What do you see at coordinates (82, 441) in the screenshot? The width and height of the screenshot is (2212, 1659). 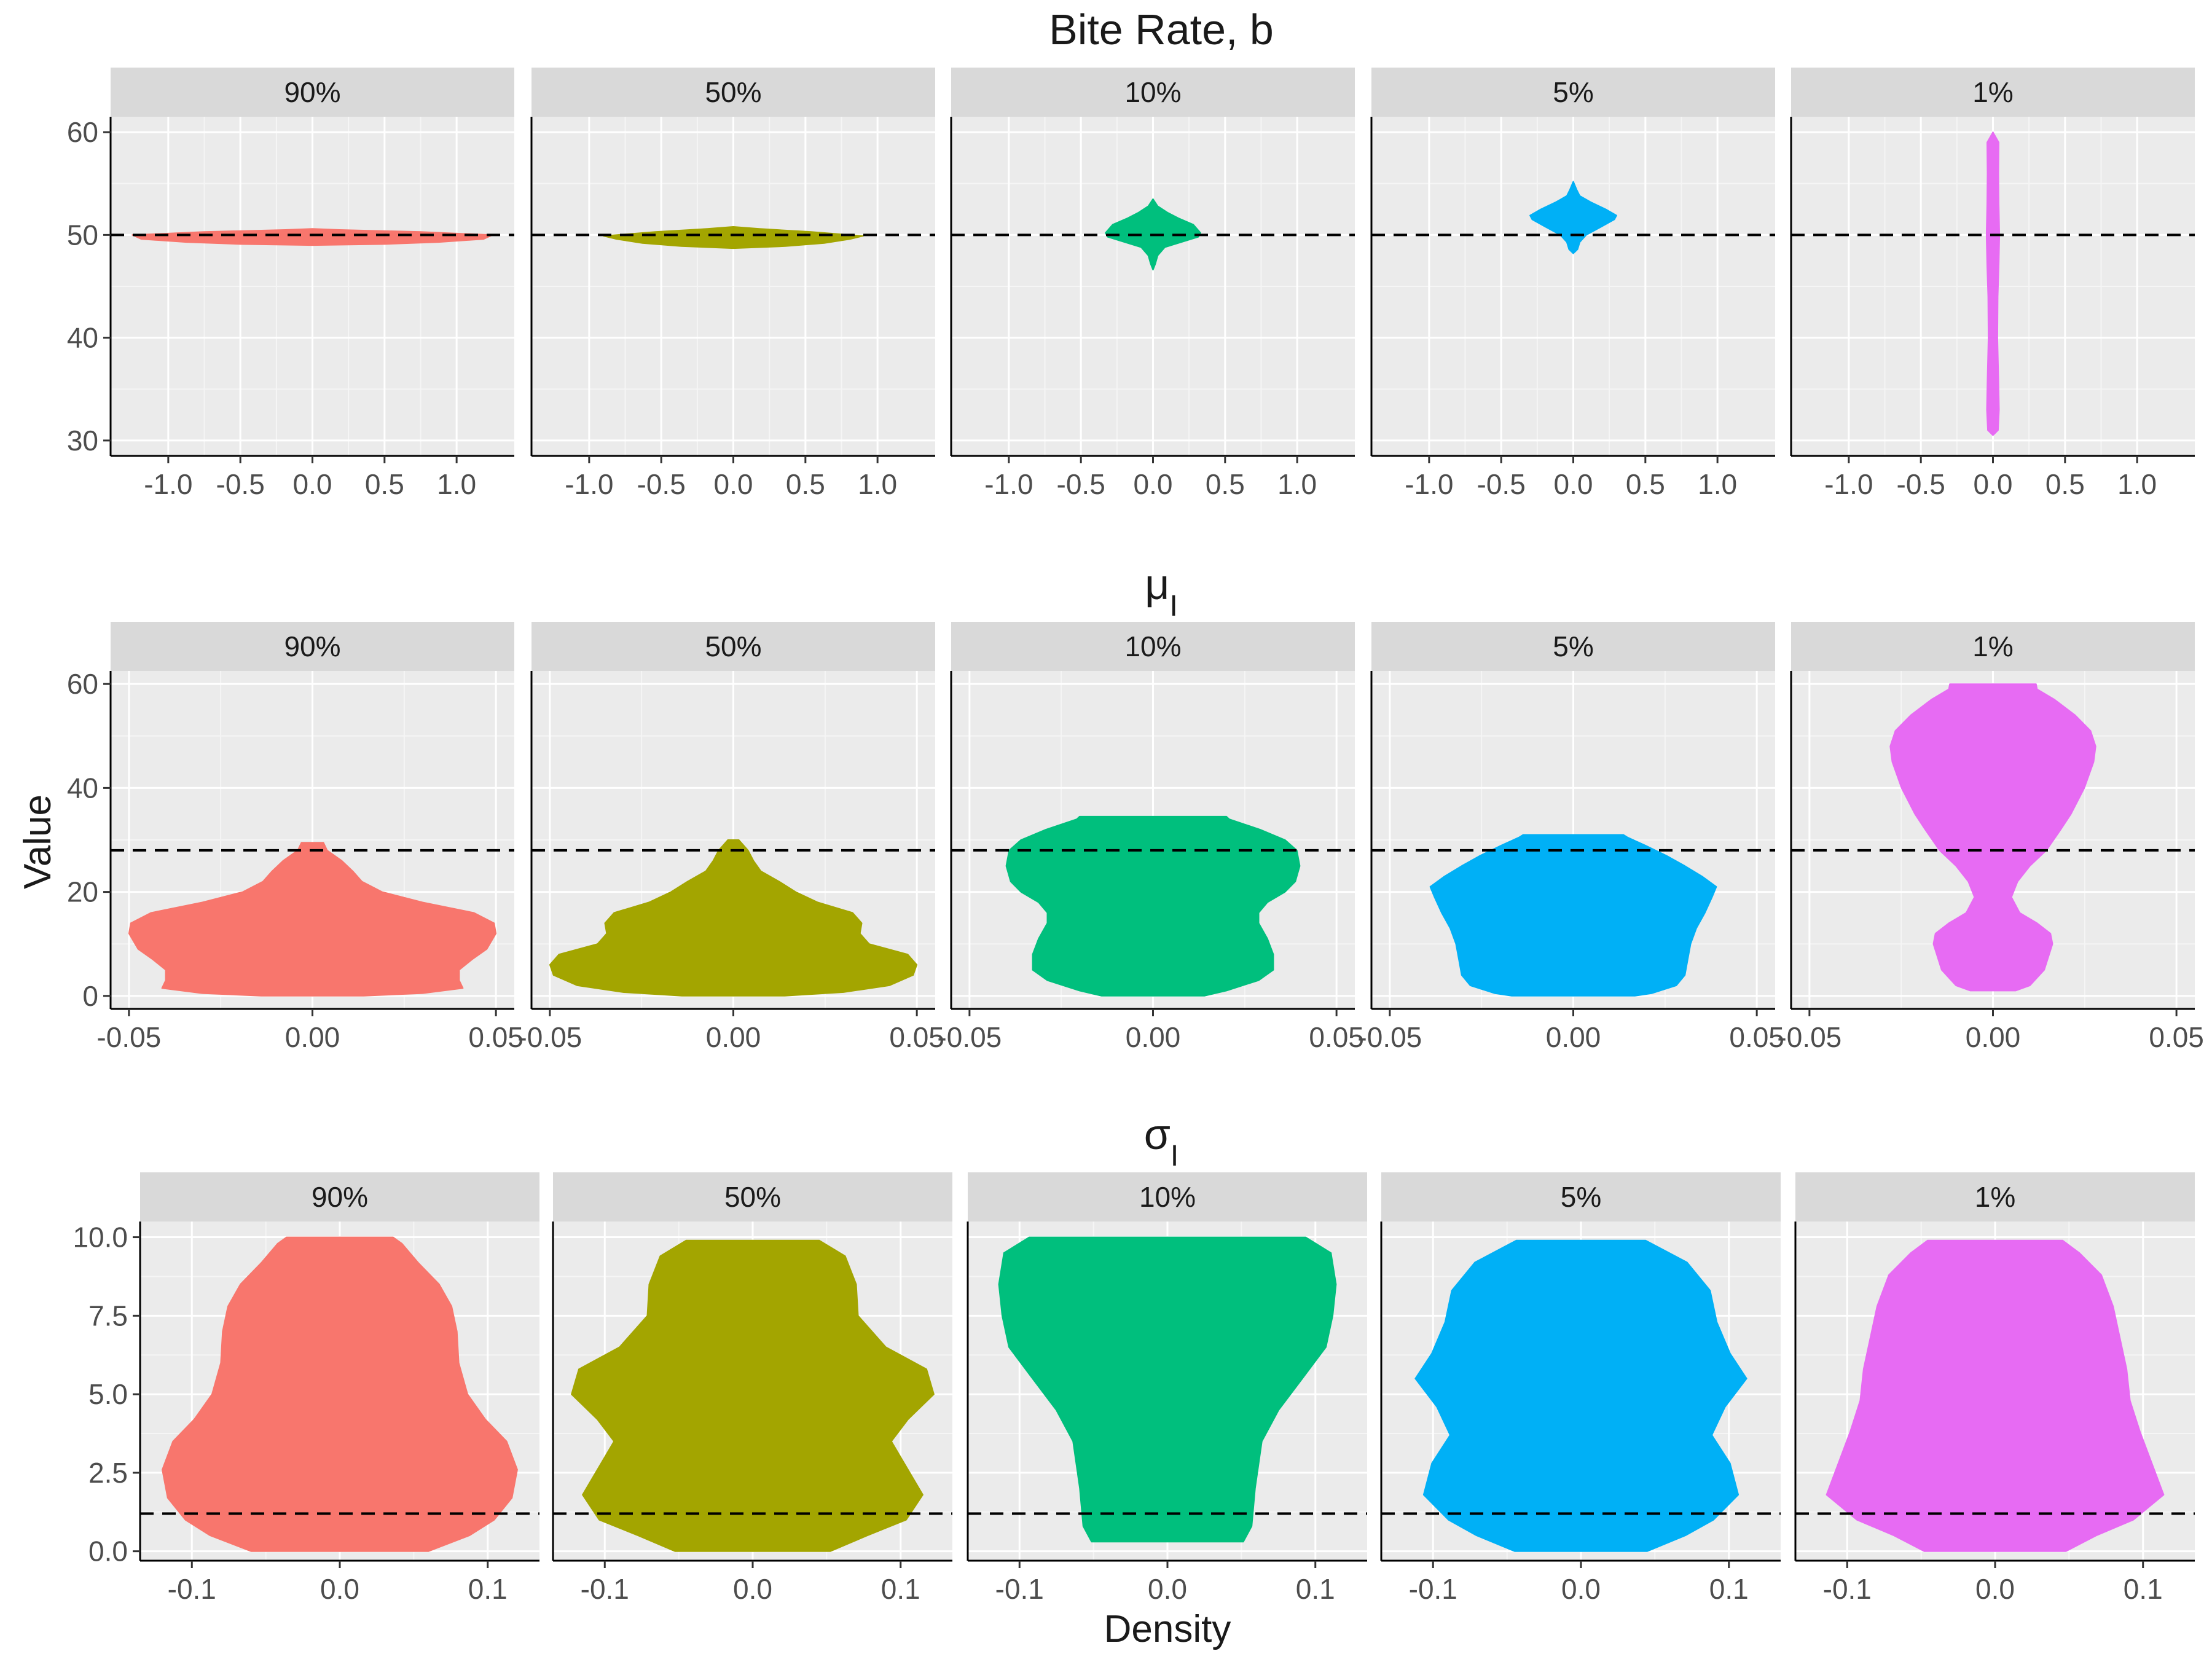 I see `y-tick-label: 30` at bounding box center [82, 441].